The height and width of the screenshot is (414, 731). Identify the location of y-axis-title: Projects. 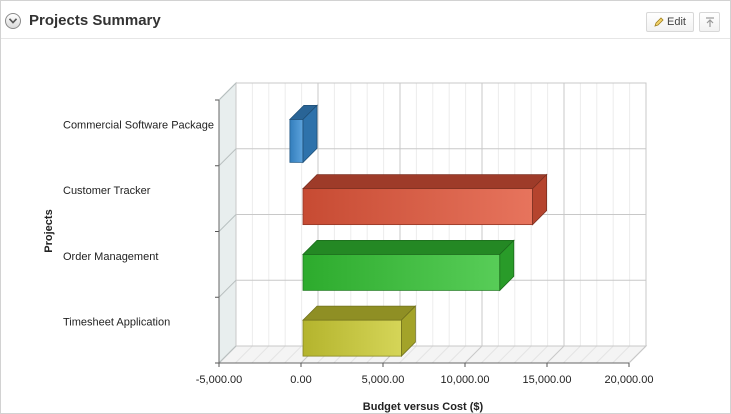
(49, 230).